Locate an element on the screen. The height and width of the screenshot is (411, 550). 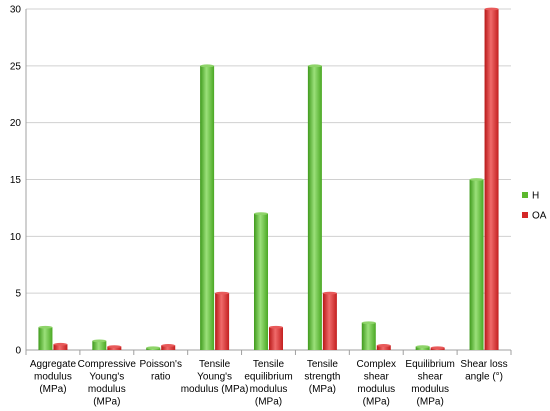
legend-label-h: H is located at coordinates (535, 196).